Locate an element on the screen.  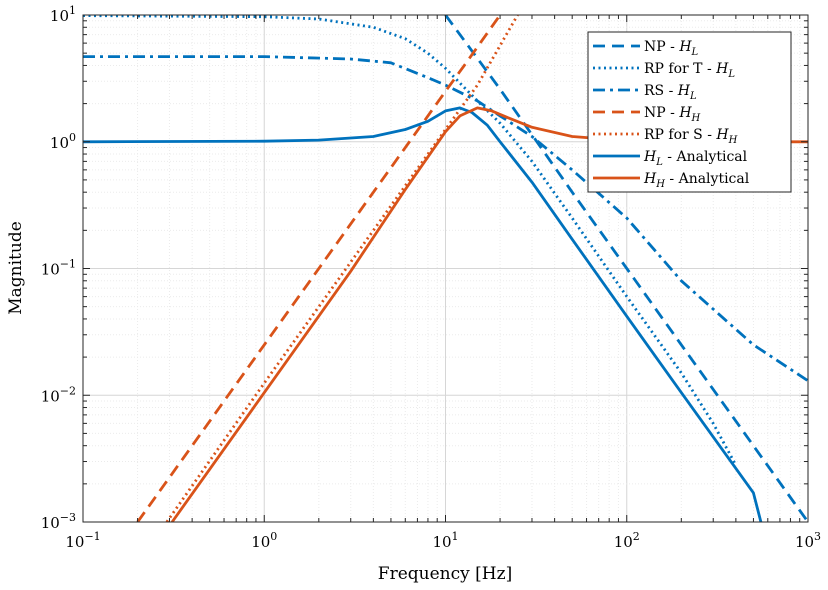
x-axis-label: Frequency [Hz] is located at coordinates (445, 574).